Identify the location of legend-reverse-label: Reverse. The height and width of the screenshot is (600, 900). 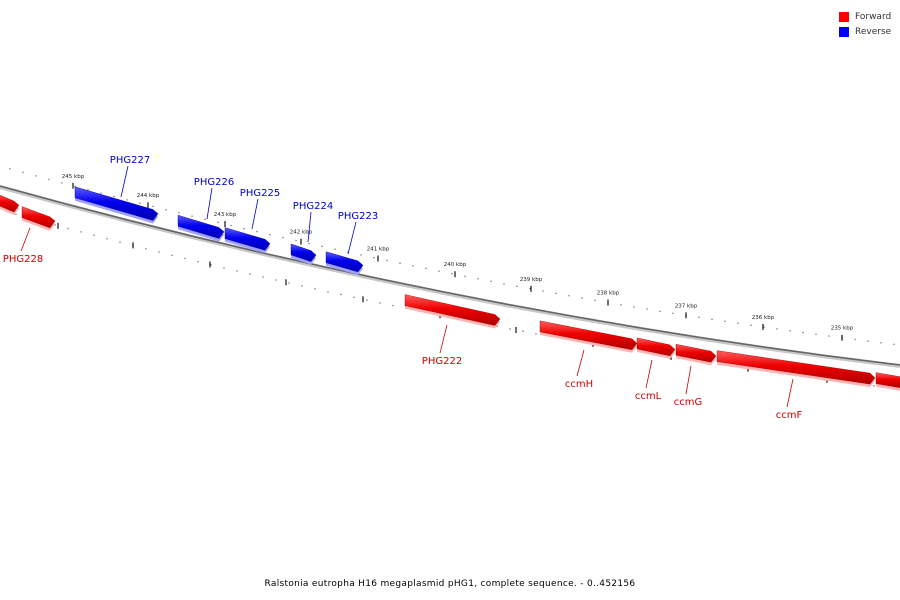
(873, 31).